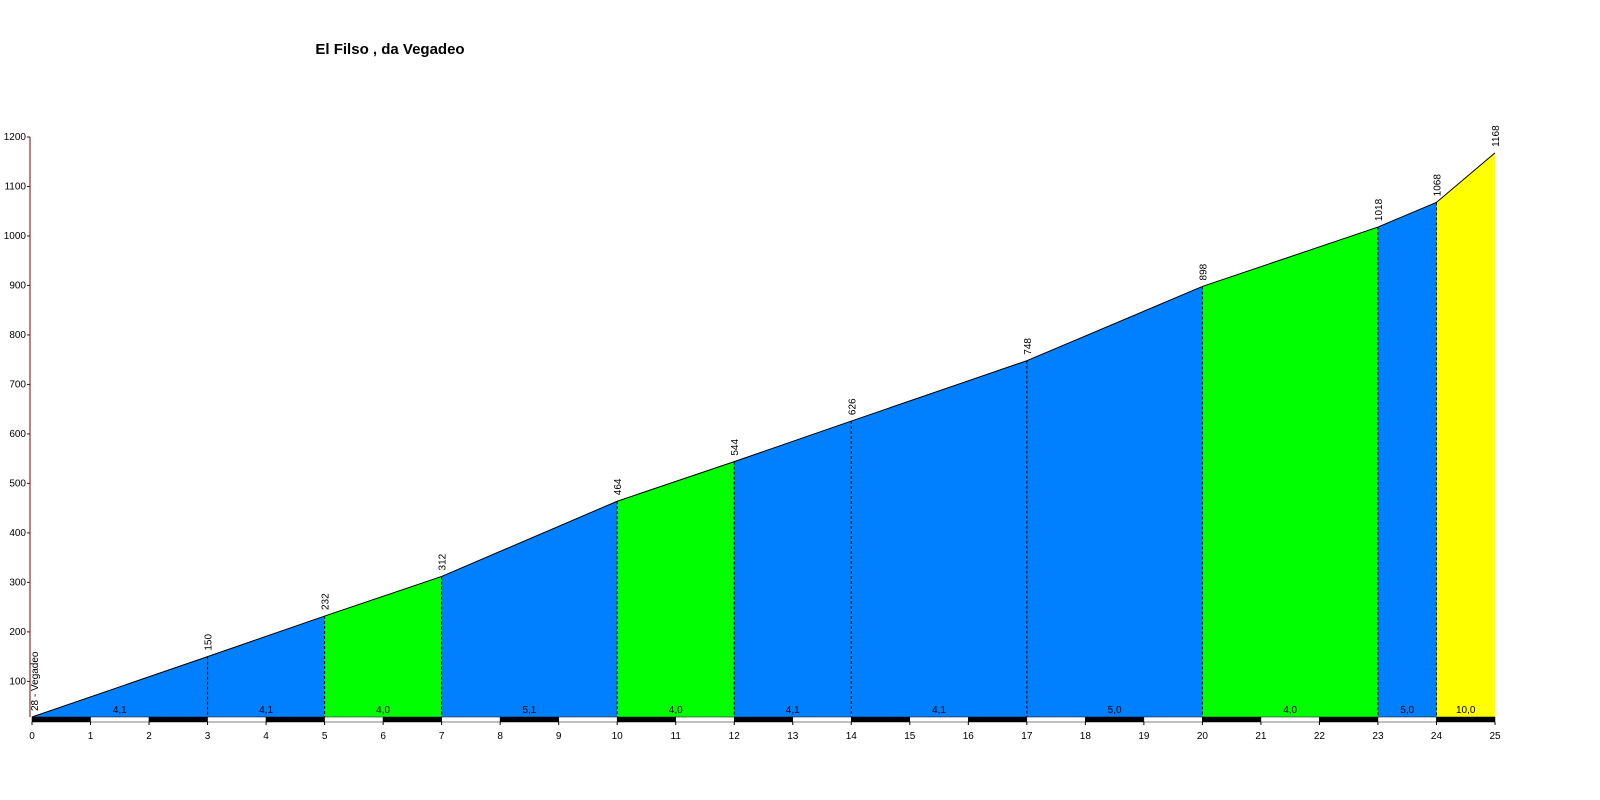  Describe the element at coordinates (1203, 736) in the screenshot. I see `x-tick-label: 20` at that location.